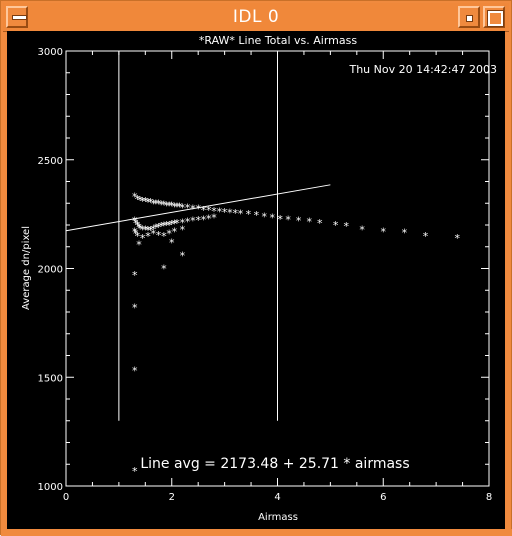  I want to click on window-menu-button, so click(17, 17).